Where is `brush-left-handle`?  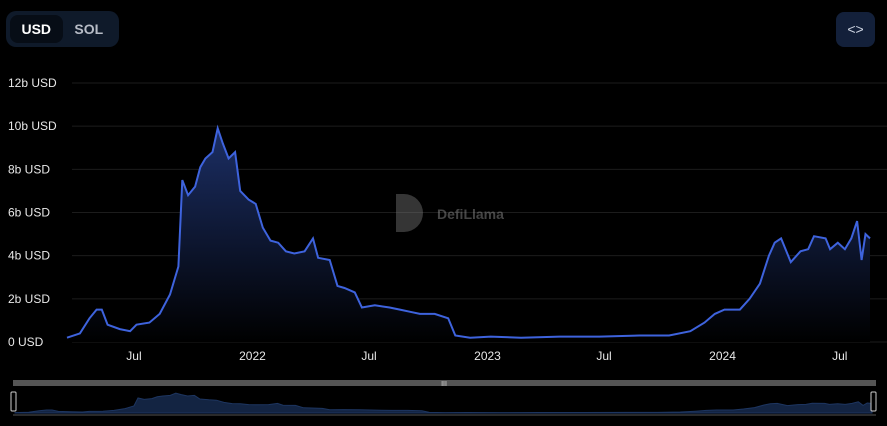 brush-left-handle is located at coordinates (13, 401).